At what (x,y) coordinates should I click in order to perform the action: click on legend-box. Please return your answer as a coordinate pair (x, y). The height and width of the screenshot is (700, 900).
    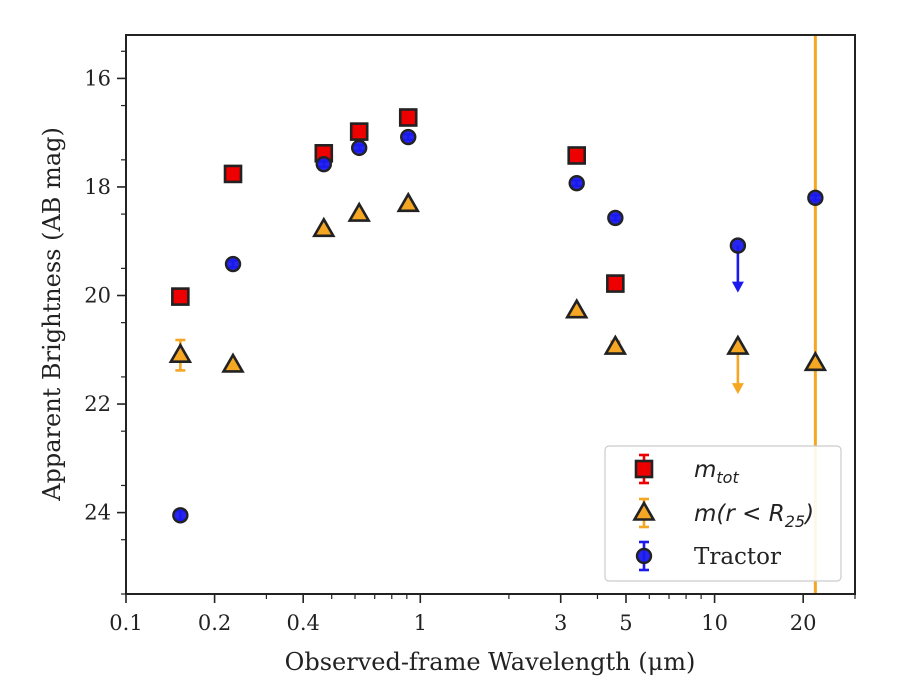
    Looking at the image, I should click on (723, 513).